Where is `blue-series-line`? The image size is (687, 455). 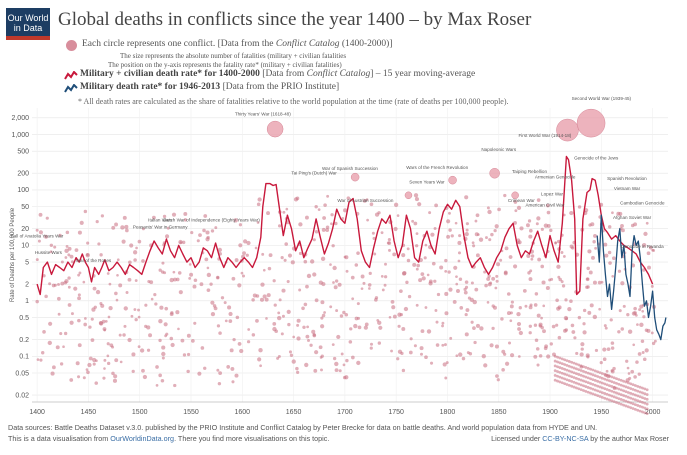 blue-series-line is located at coordinates (631, 277).